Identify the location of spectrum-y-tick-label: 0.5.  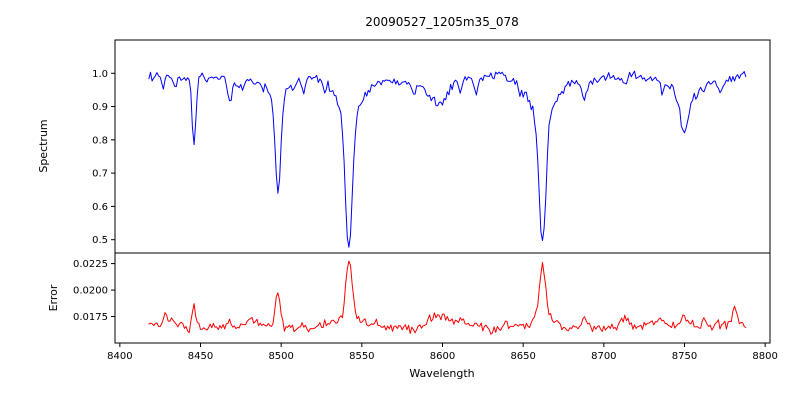
(100, 240).